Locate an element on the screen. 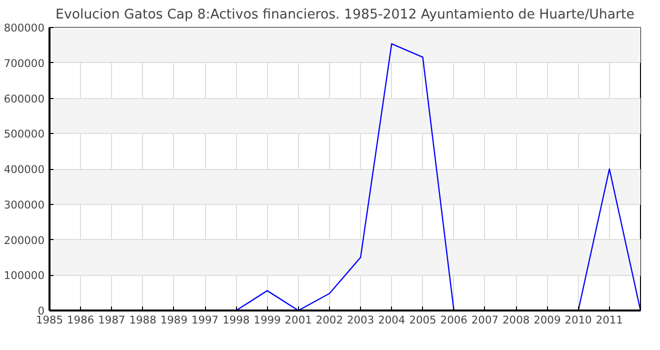 This screenshot has width=660, height=350. x-tick-label: 2003 is located at coordinates (360, 320).